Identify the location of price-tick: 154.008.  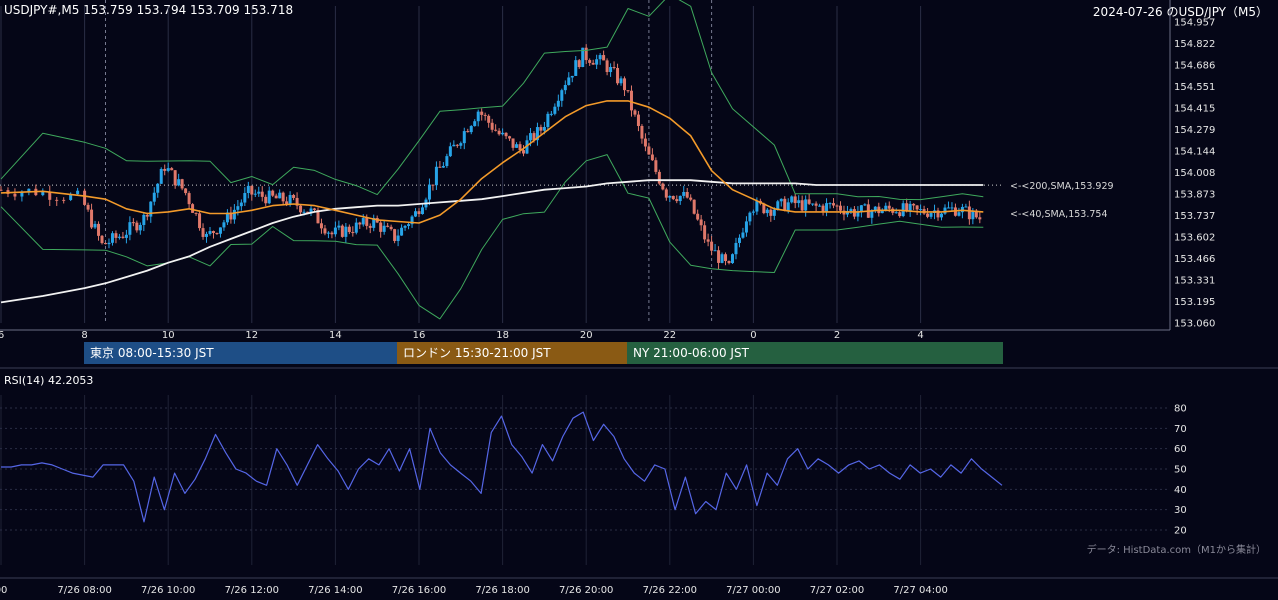
(1194, 173).